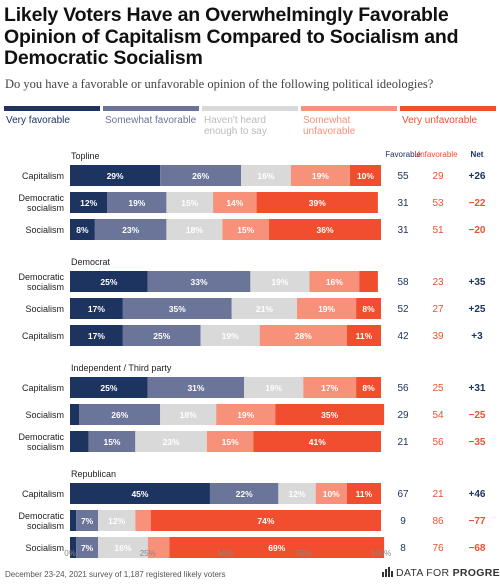 The height and width of the screenshot is (586, 500). Describe the element at coordinates (235, 126) in the screenshot. I see `legend-label-havent-heard: Haven't heard enough to say` at that location.